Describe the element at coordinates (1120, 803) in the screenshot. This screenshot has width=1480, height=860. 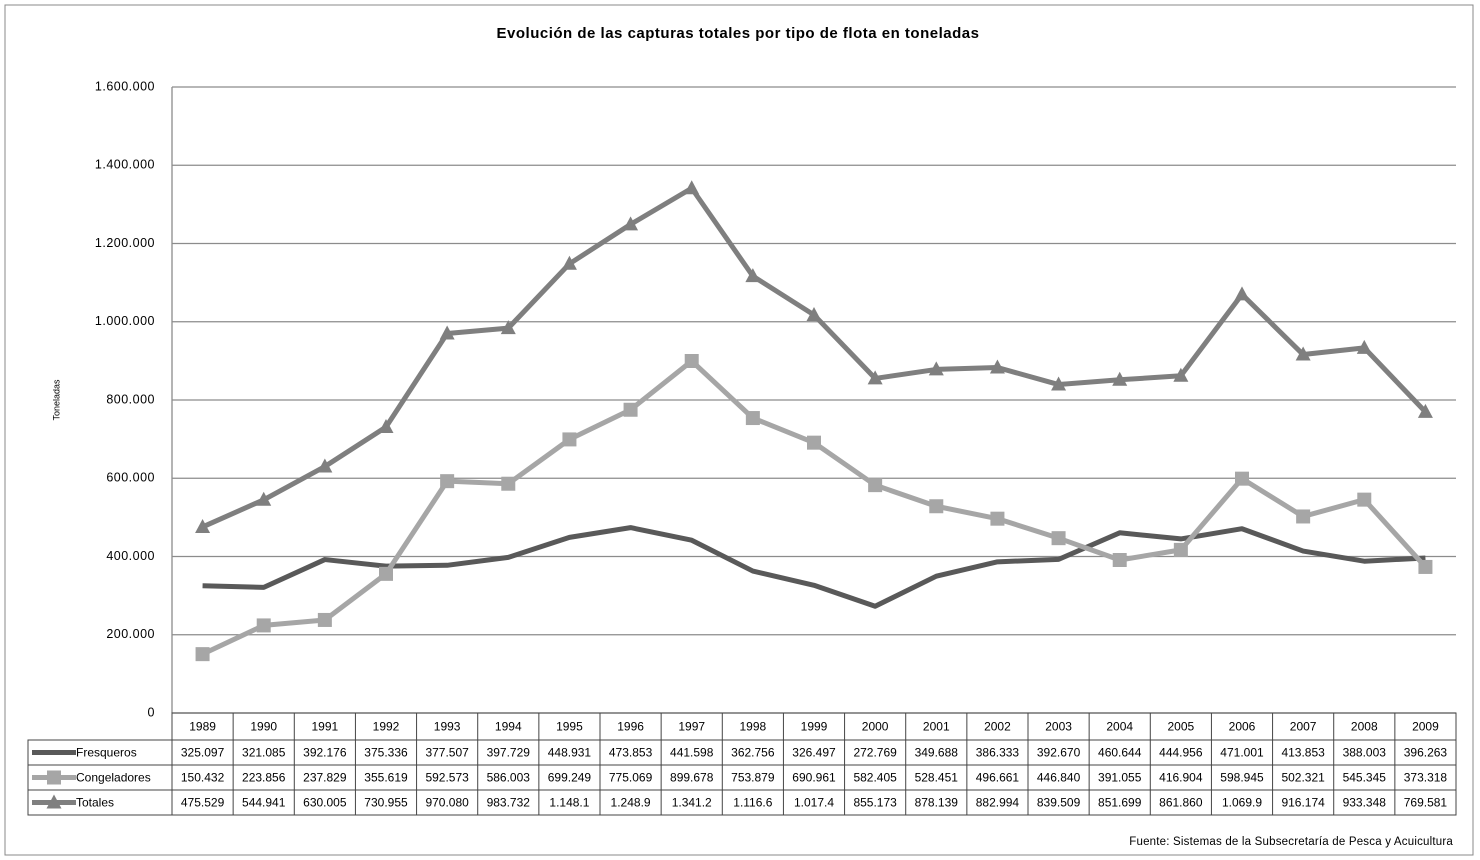
I see `table-cell: 851.699` at that location.